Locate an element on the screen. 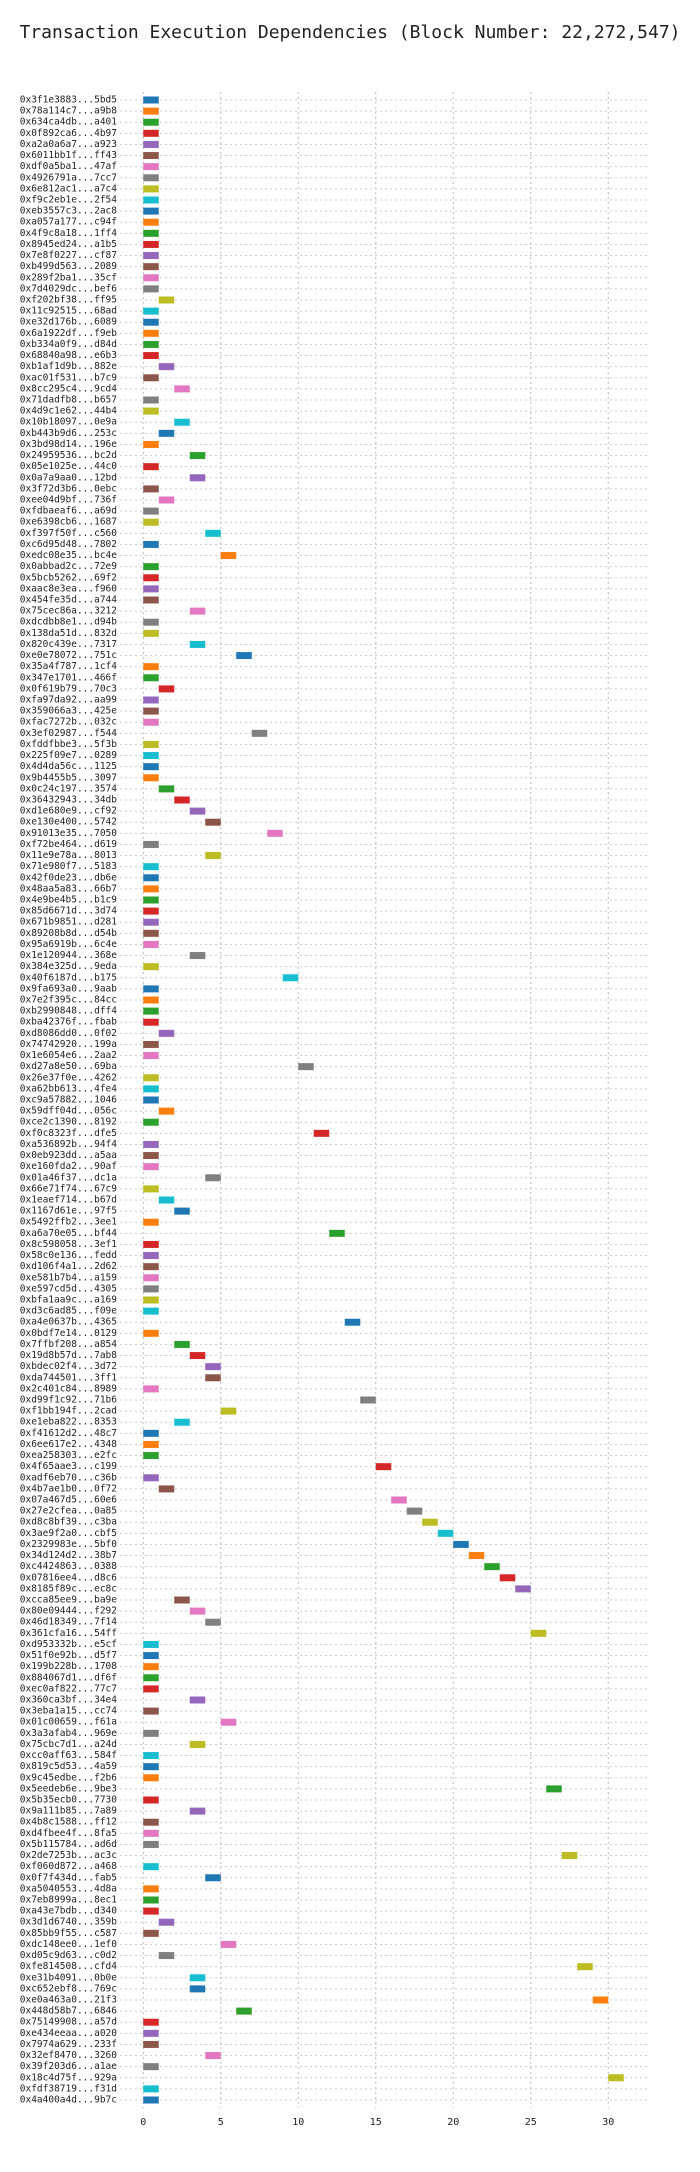 The height and width of the screenshot is (2172, 700). x-tick-label: 0 is located at coordinates (143, 2122).